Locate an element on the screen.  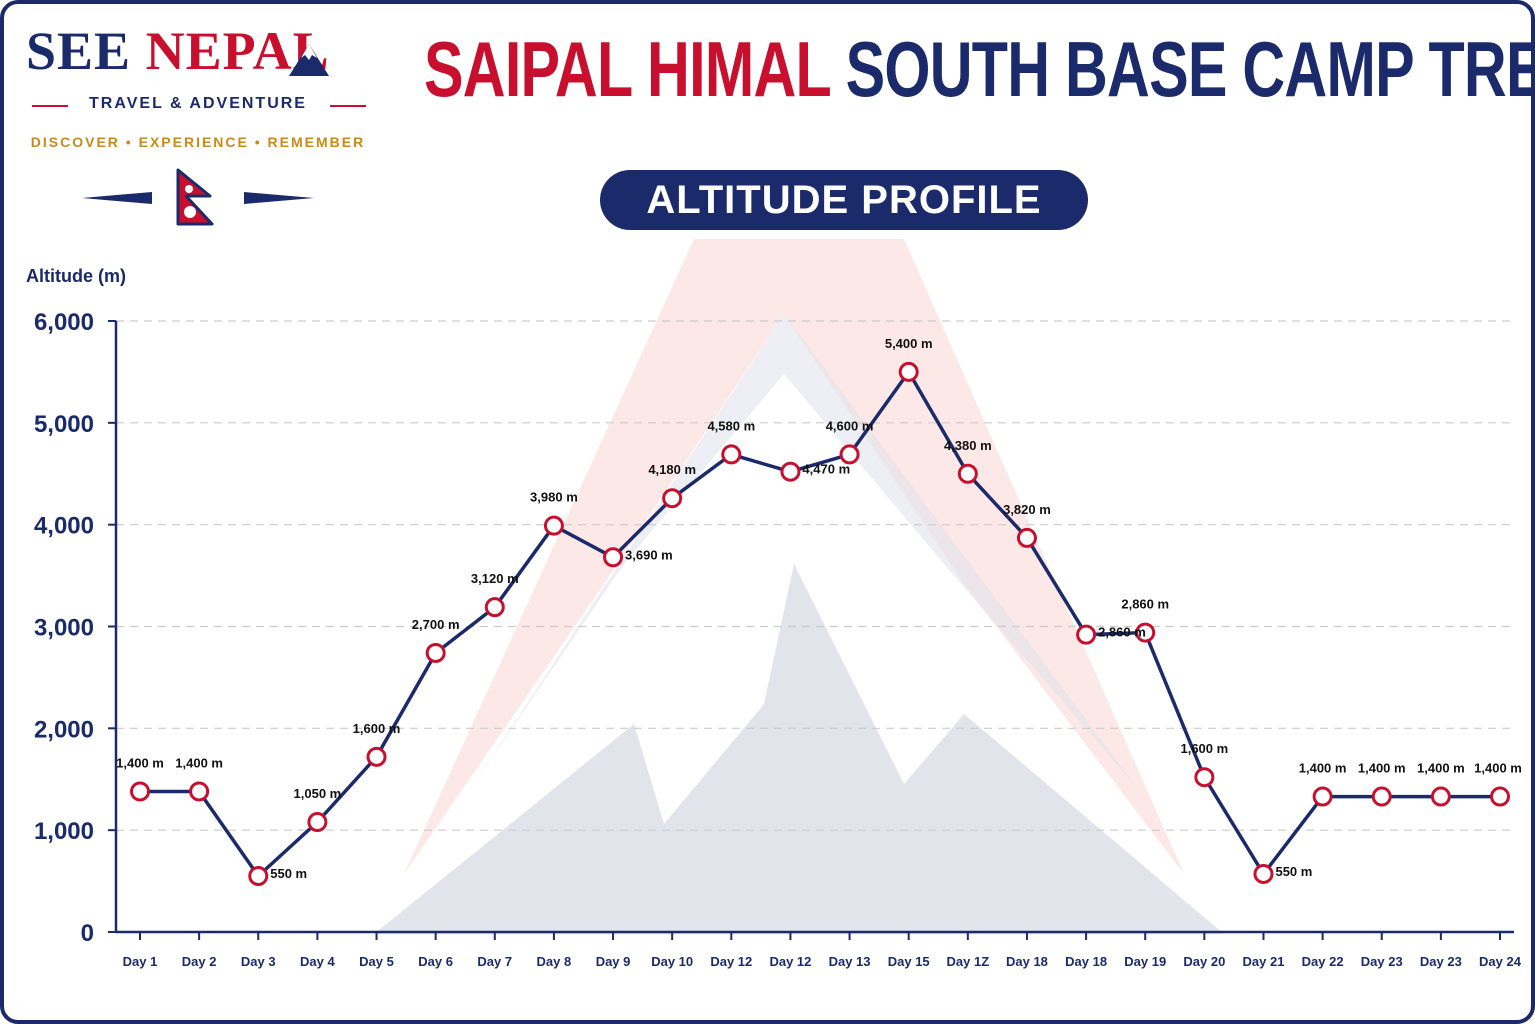
x-tick-label: Day 19 is located at coordinates (1145, 961).